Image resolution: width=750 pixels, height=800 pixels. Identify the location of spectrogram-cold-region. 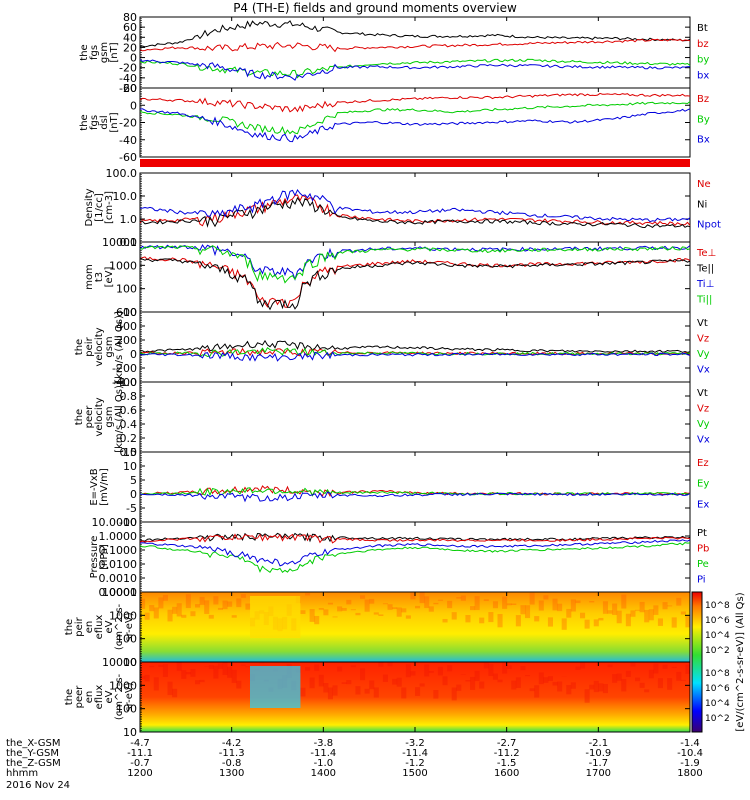
(275, 687).